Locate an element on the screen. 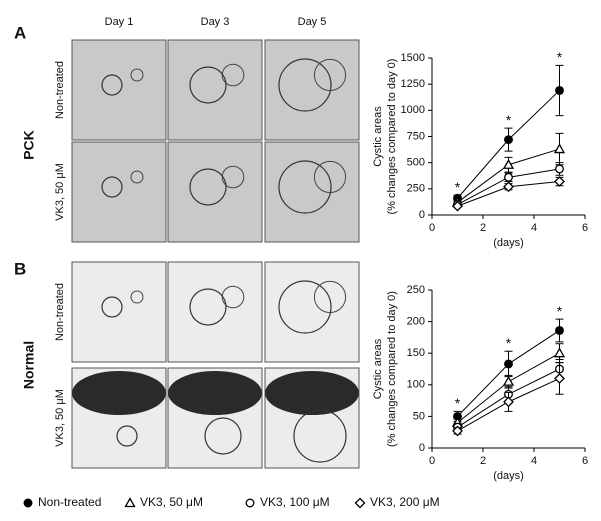 The image size is (601, 521). legend-label: VK3, 50 μM is located at coordinates (171, 502).